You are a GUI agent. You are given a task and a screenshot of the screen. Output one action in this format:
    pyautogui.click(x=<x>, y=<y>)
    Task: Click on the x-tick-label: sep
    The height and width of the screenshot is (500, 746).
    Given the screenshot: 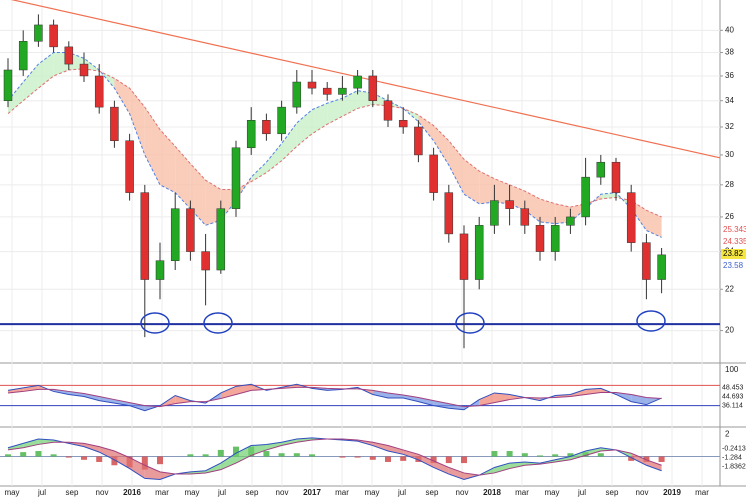 What is the action you would take?
    pyautogui.click(x=432, y=492)
    